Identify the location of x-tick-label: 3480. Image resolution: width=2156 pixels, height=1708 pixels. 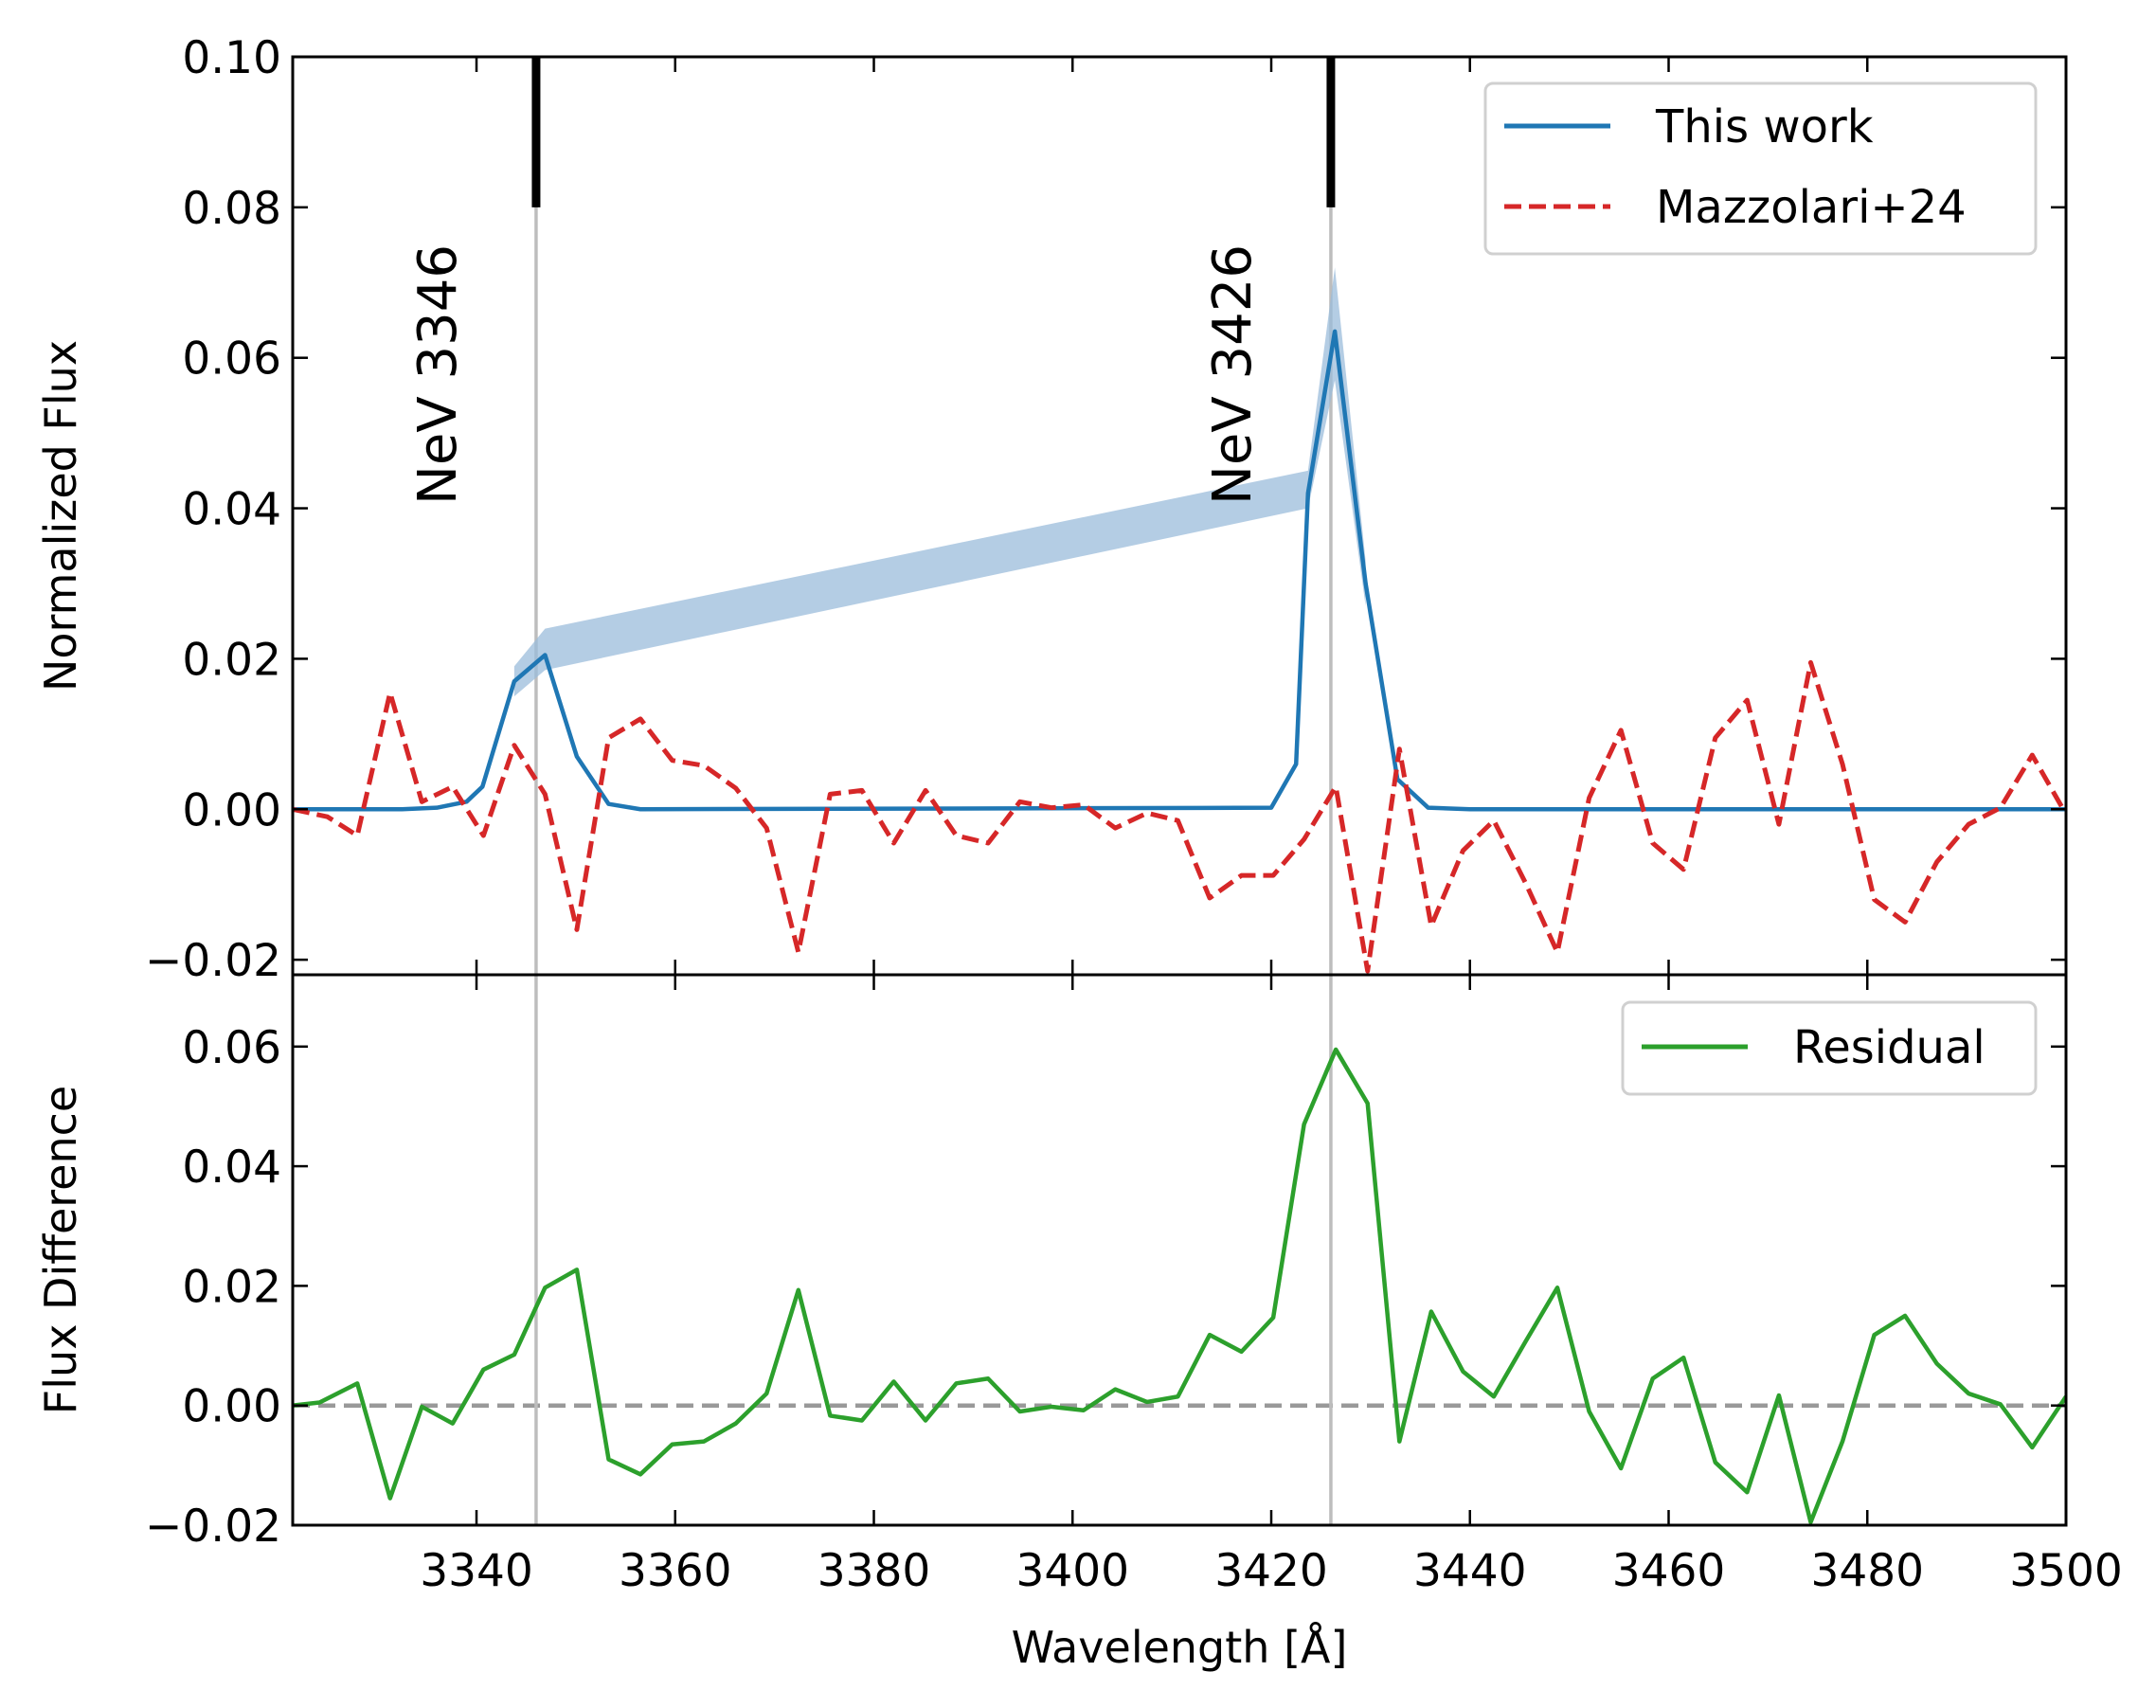
(1867, 1571).